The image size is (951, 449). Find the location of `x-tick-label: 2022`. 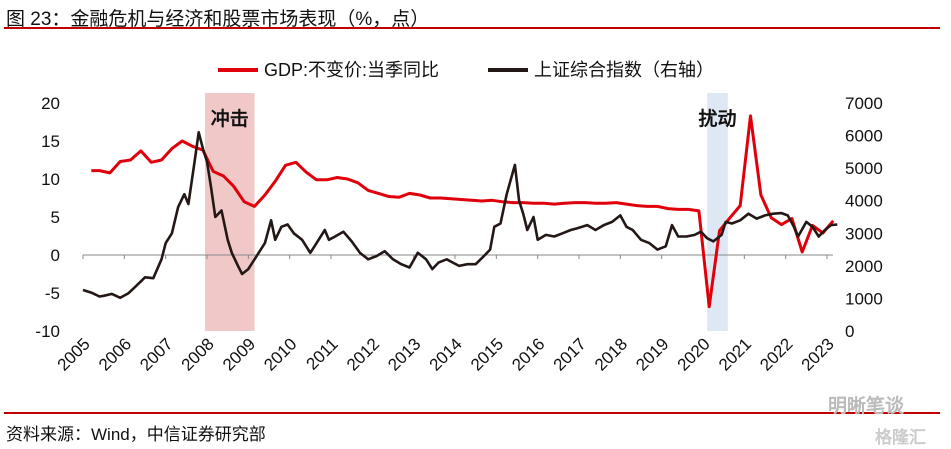

x-tick-label: 2022 is located at coordinates (776, 354).